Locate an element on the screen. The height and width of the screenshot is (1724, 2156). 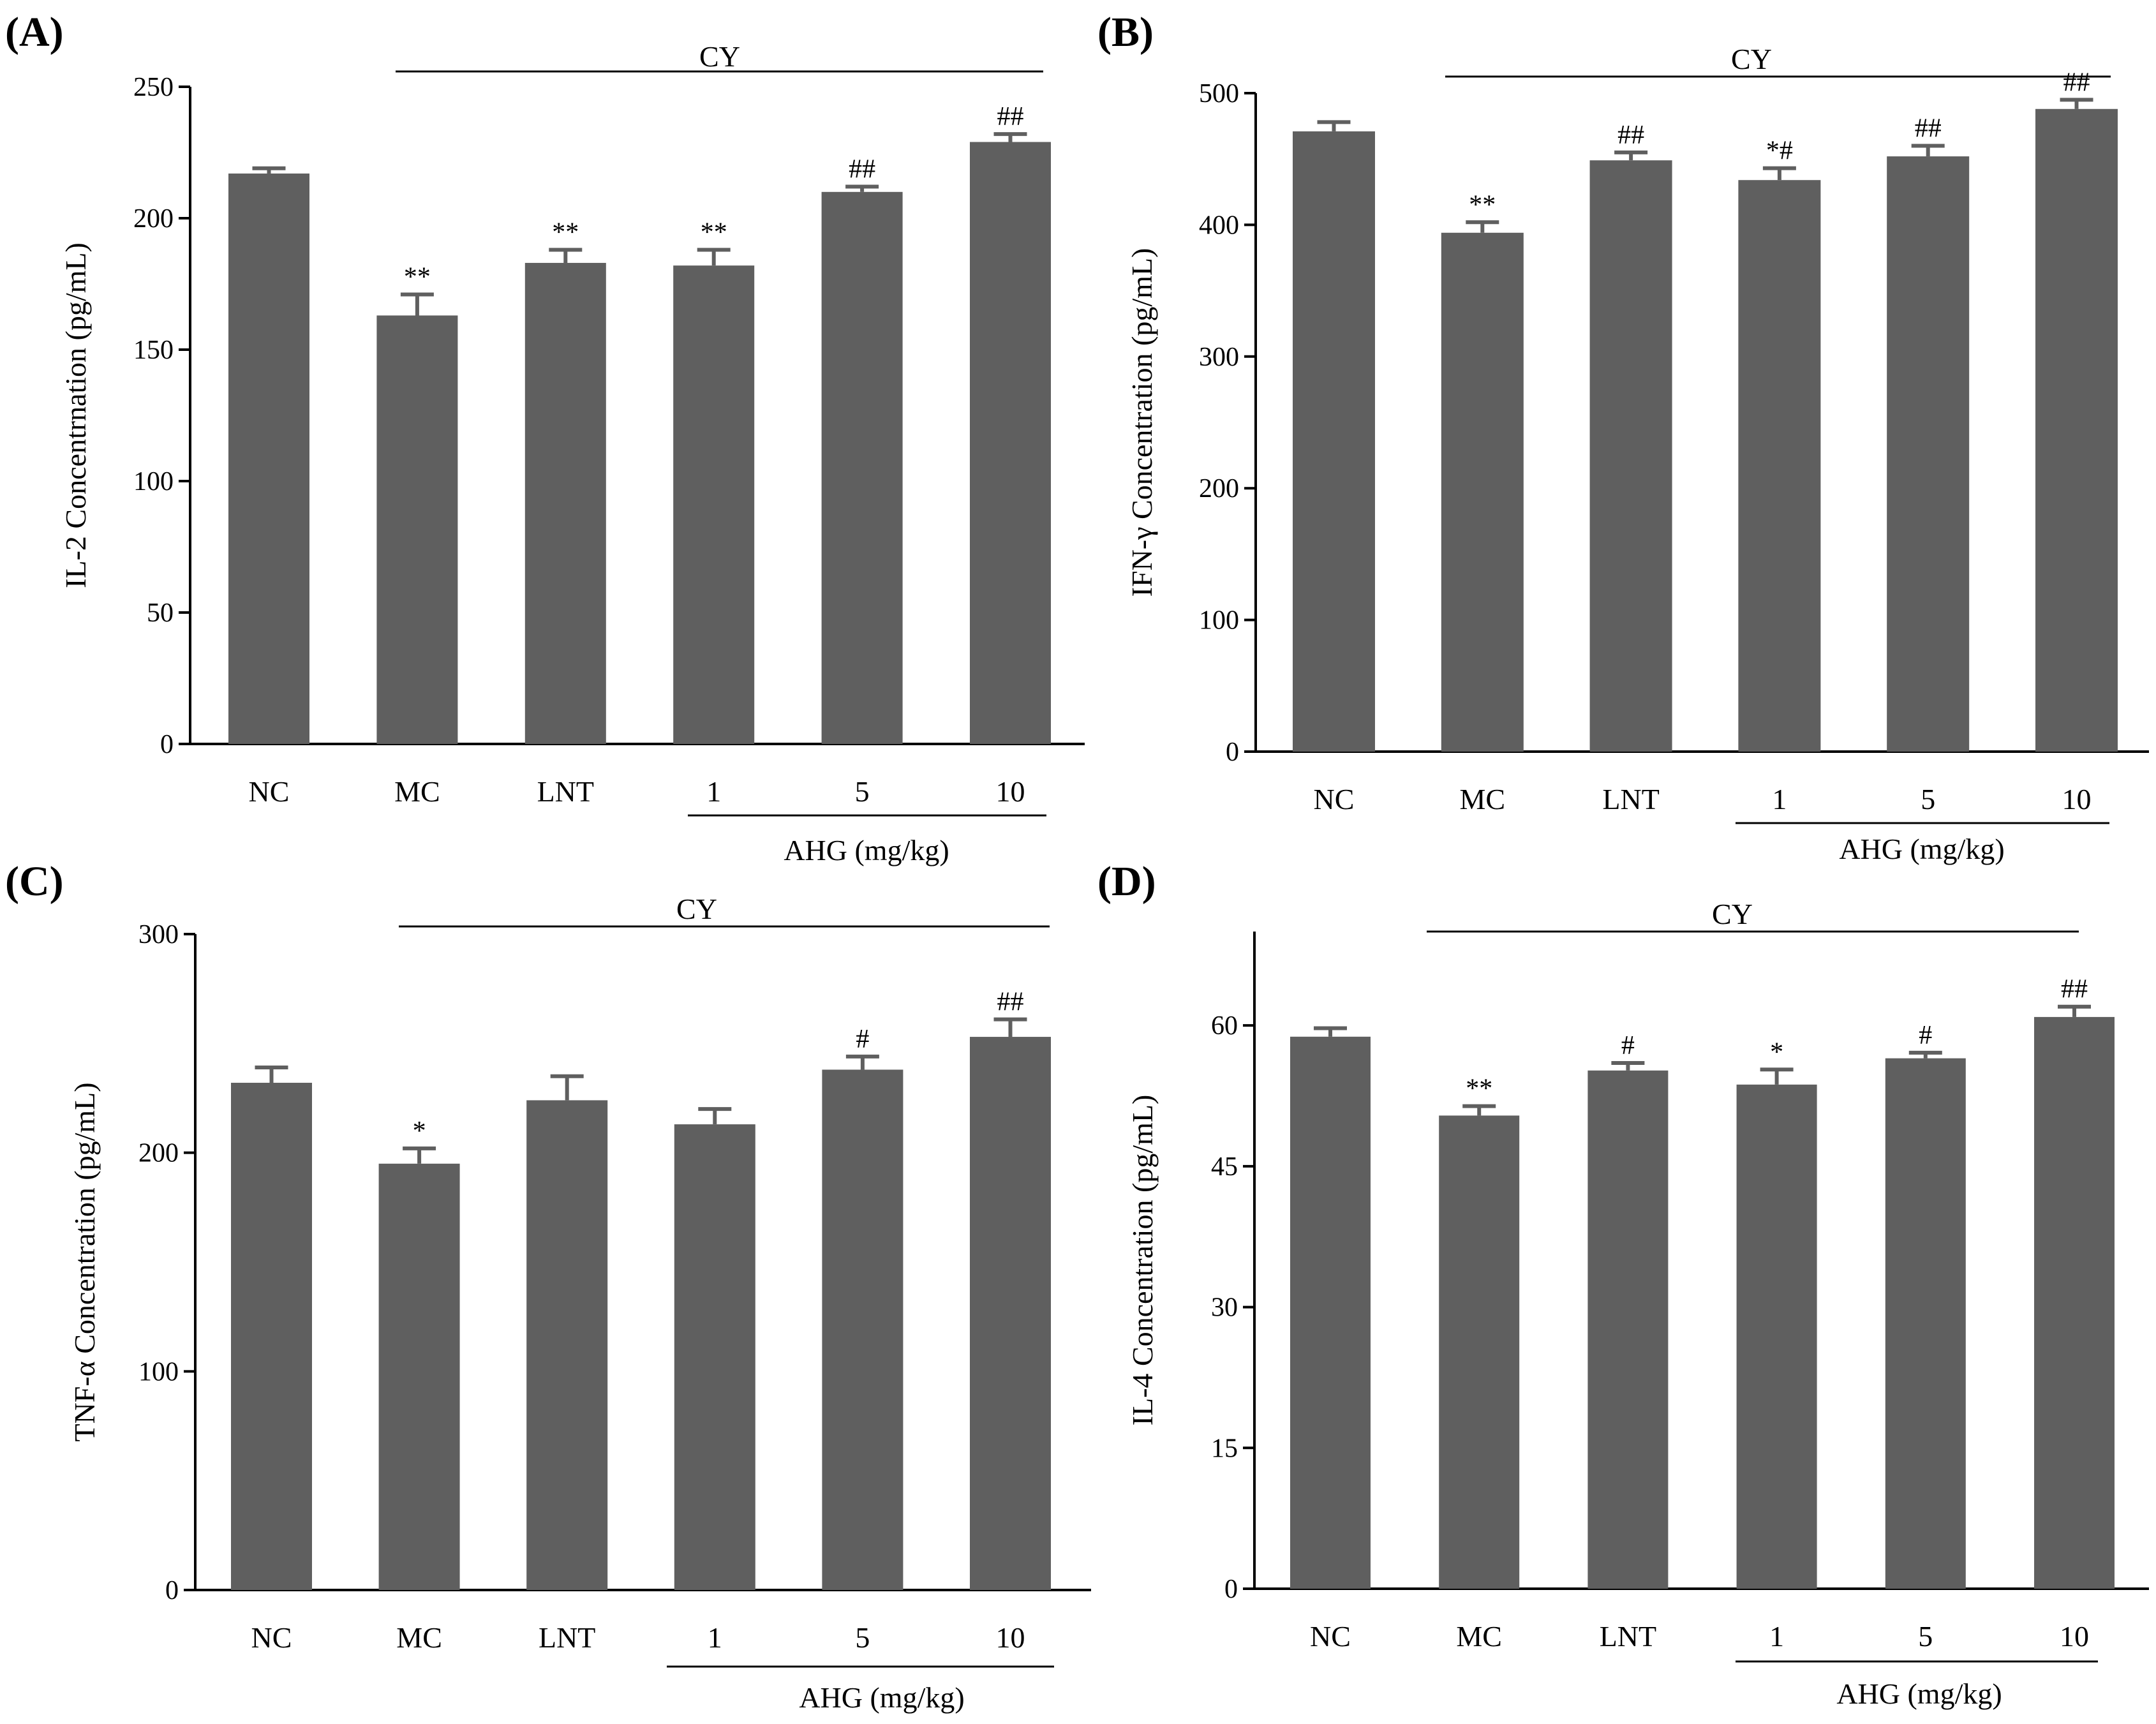
y-axis-title: TNF-α Concentration (pg/mL) is located at coordinates (84, 1261).